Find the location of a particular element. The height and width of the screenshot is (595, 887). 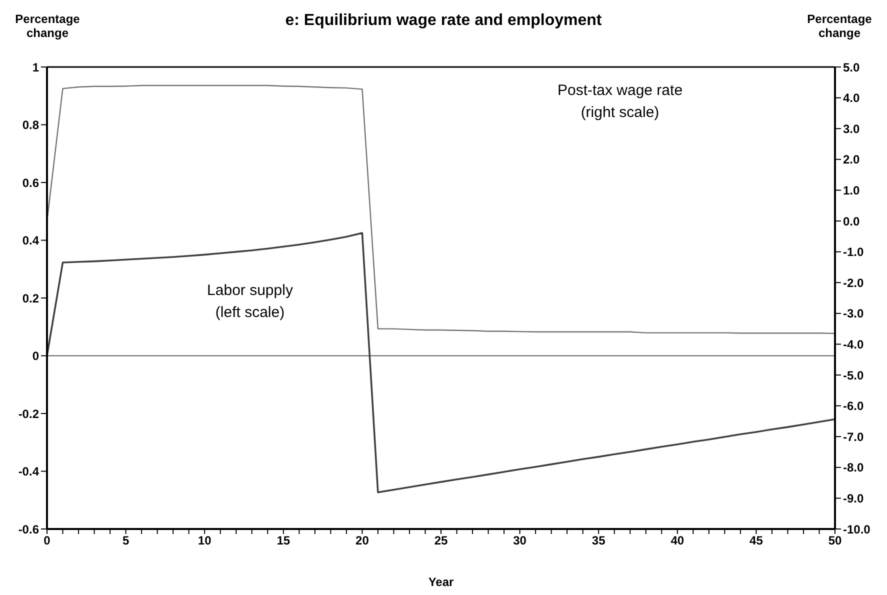

x-axis-title: Year is located at coordinates (441, 582).